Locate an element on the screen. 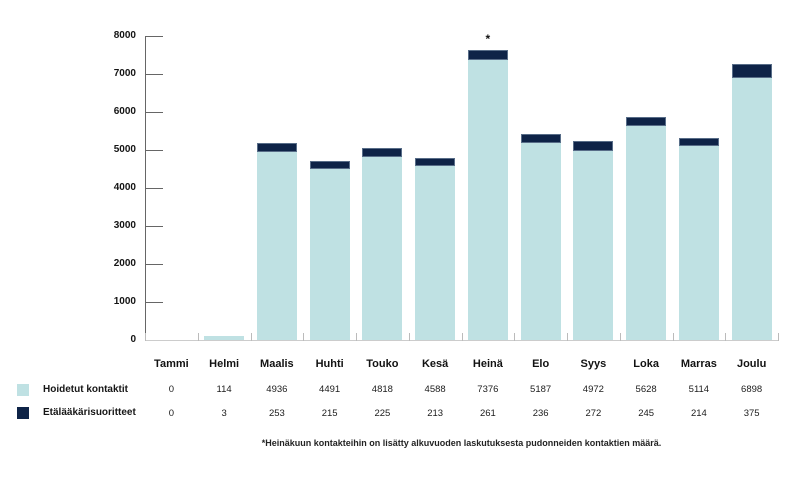 The image size is (795, 477). y-tick-label: 1000 is located at coordinates (124, 301).